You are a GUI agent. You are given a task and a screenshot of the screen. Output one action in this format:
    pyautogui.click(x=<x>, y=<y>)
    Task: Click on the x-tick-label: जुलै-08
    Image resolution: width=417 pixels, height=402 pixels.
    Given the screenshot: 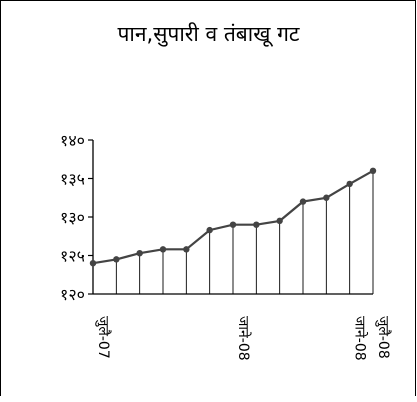 What is the action you would take?
    pyautogui.click(x=383, y=337)
    